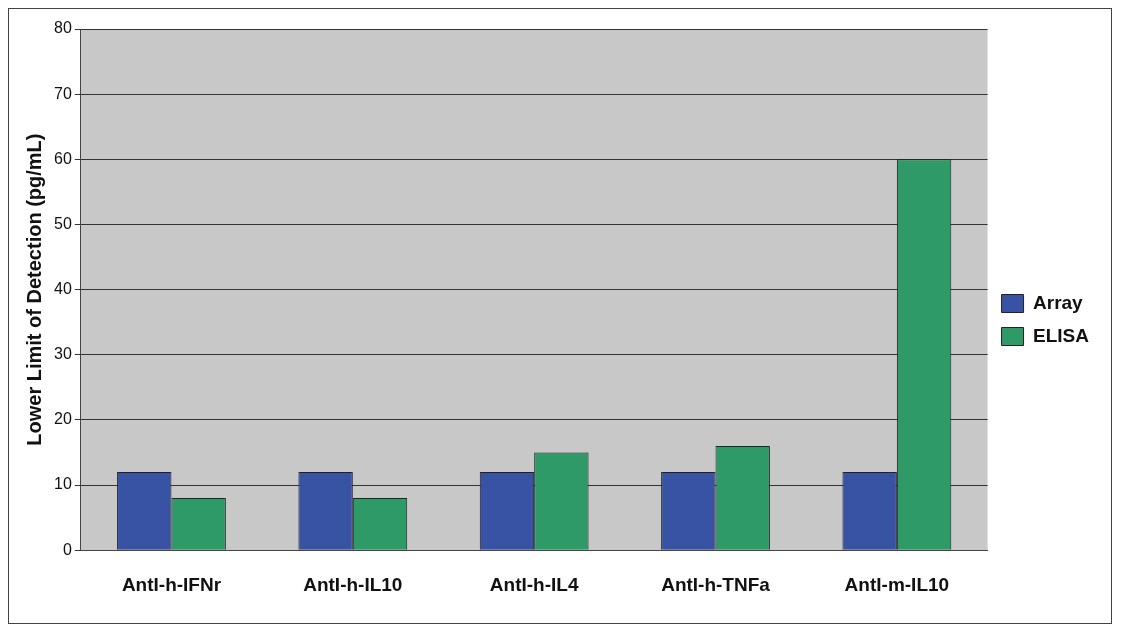 The width and height of the screenshot is (1124, 636). I want to click on y-tick-label: 20, so click(63, 419).